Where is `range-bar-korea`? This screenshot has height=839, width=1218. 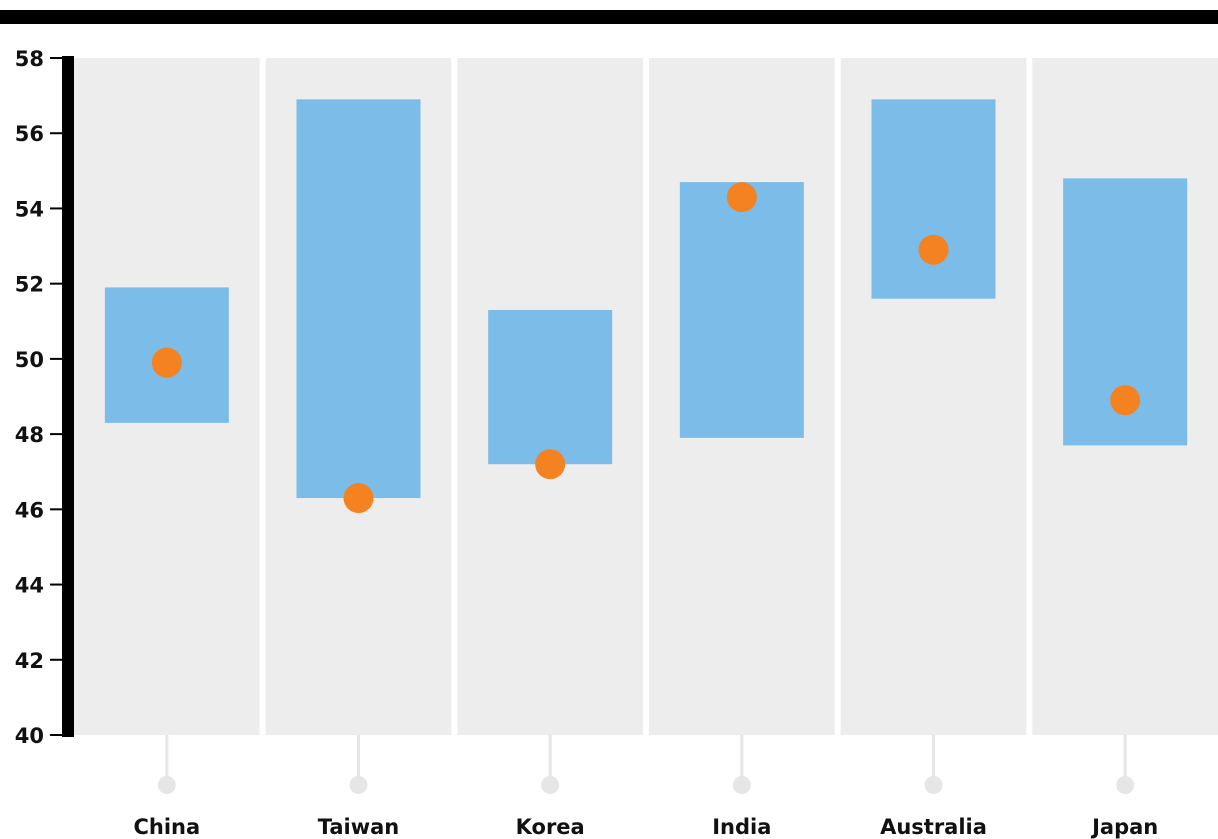
range-bar-korea is located at coordinates (550, 387).